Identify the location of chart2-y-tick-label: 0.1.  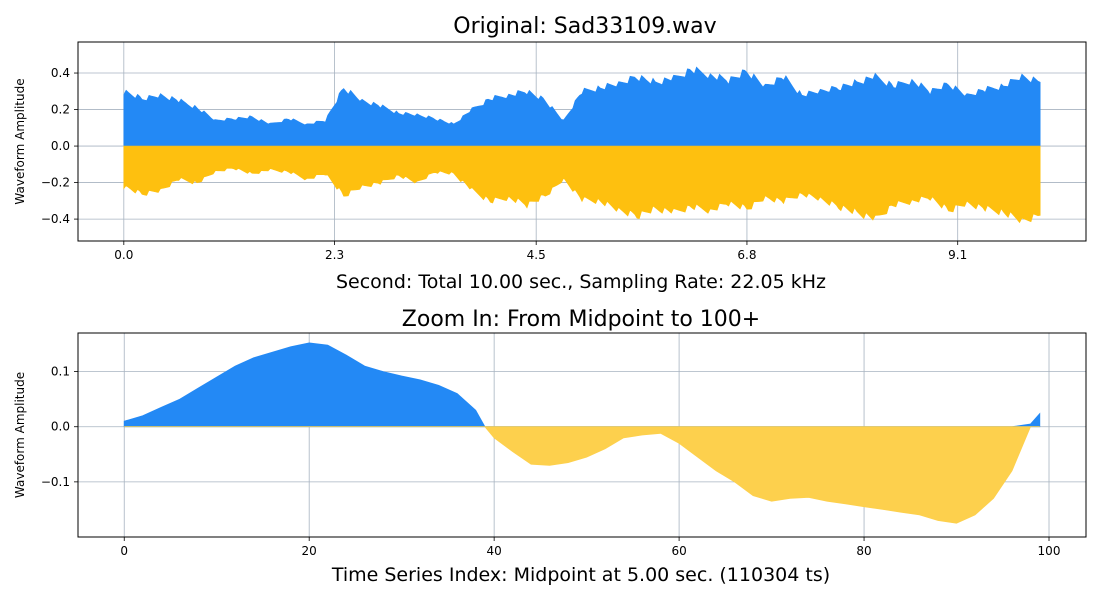
(60, 372).